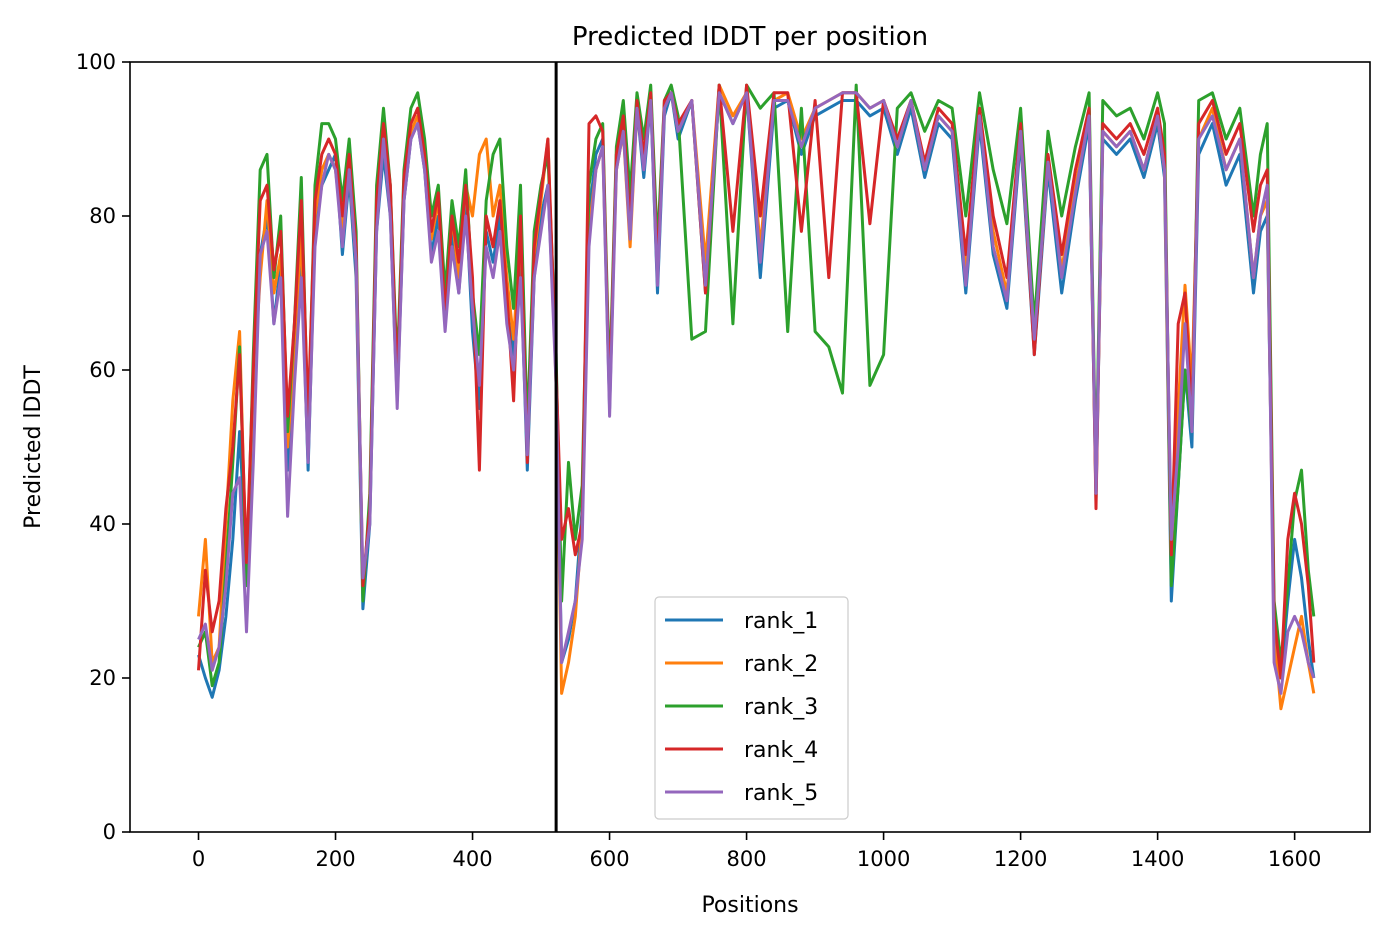  Describe the element at coordinates (781, 750) in the screenshot. I see `legend-label-rank-4: rank_4` at that location.